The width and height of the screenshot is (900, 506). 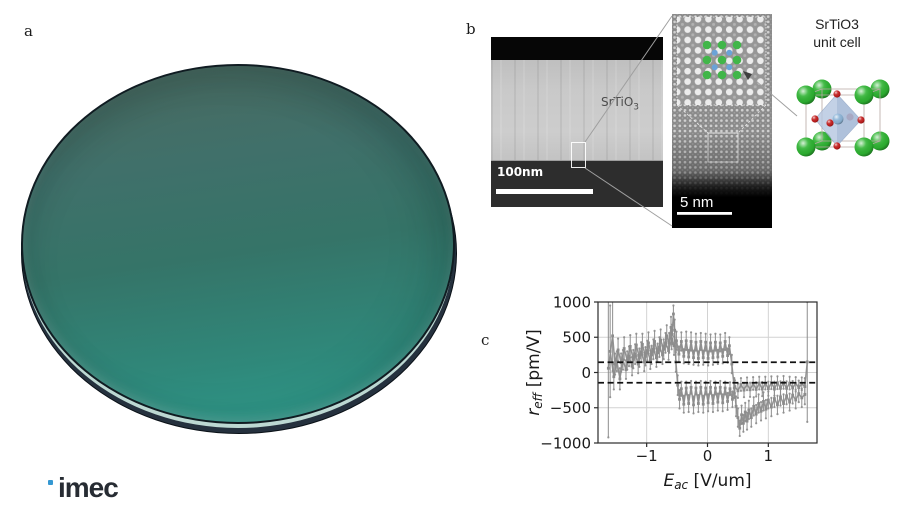 I want to click on pointer-arrow-icon, so click(x=747, y=75).